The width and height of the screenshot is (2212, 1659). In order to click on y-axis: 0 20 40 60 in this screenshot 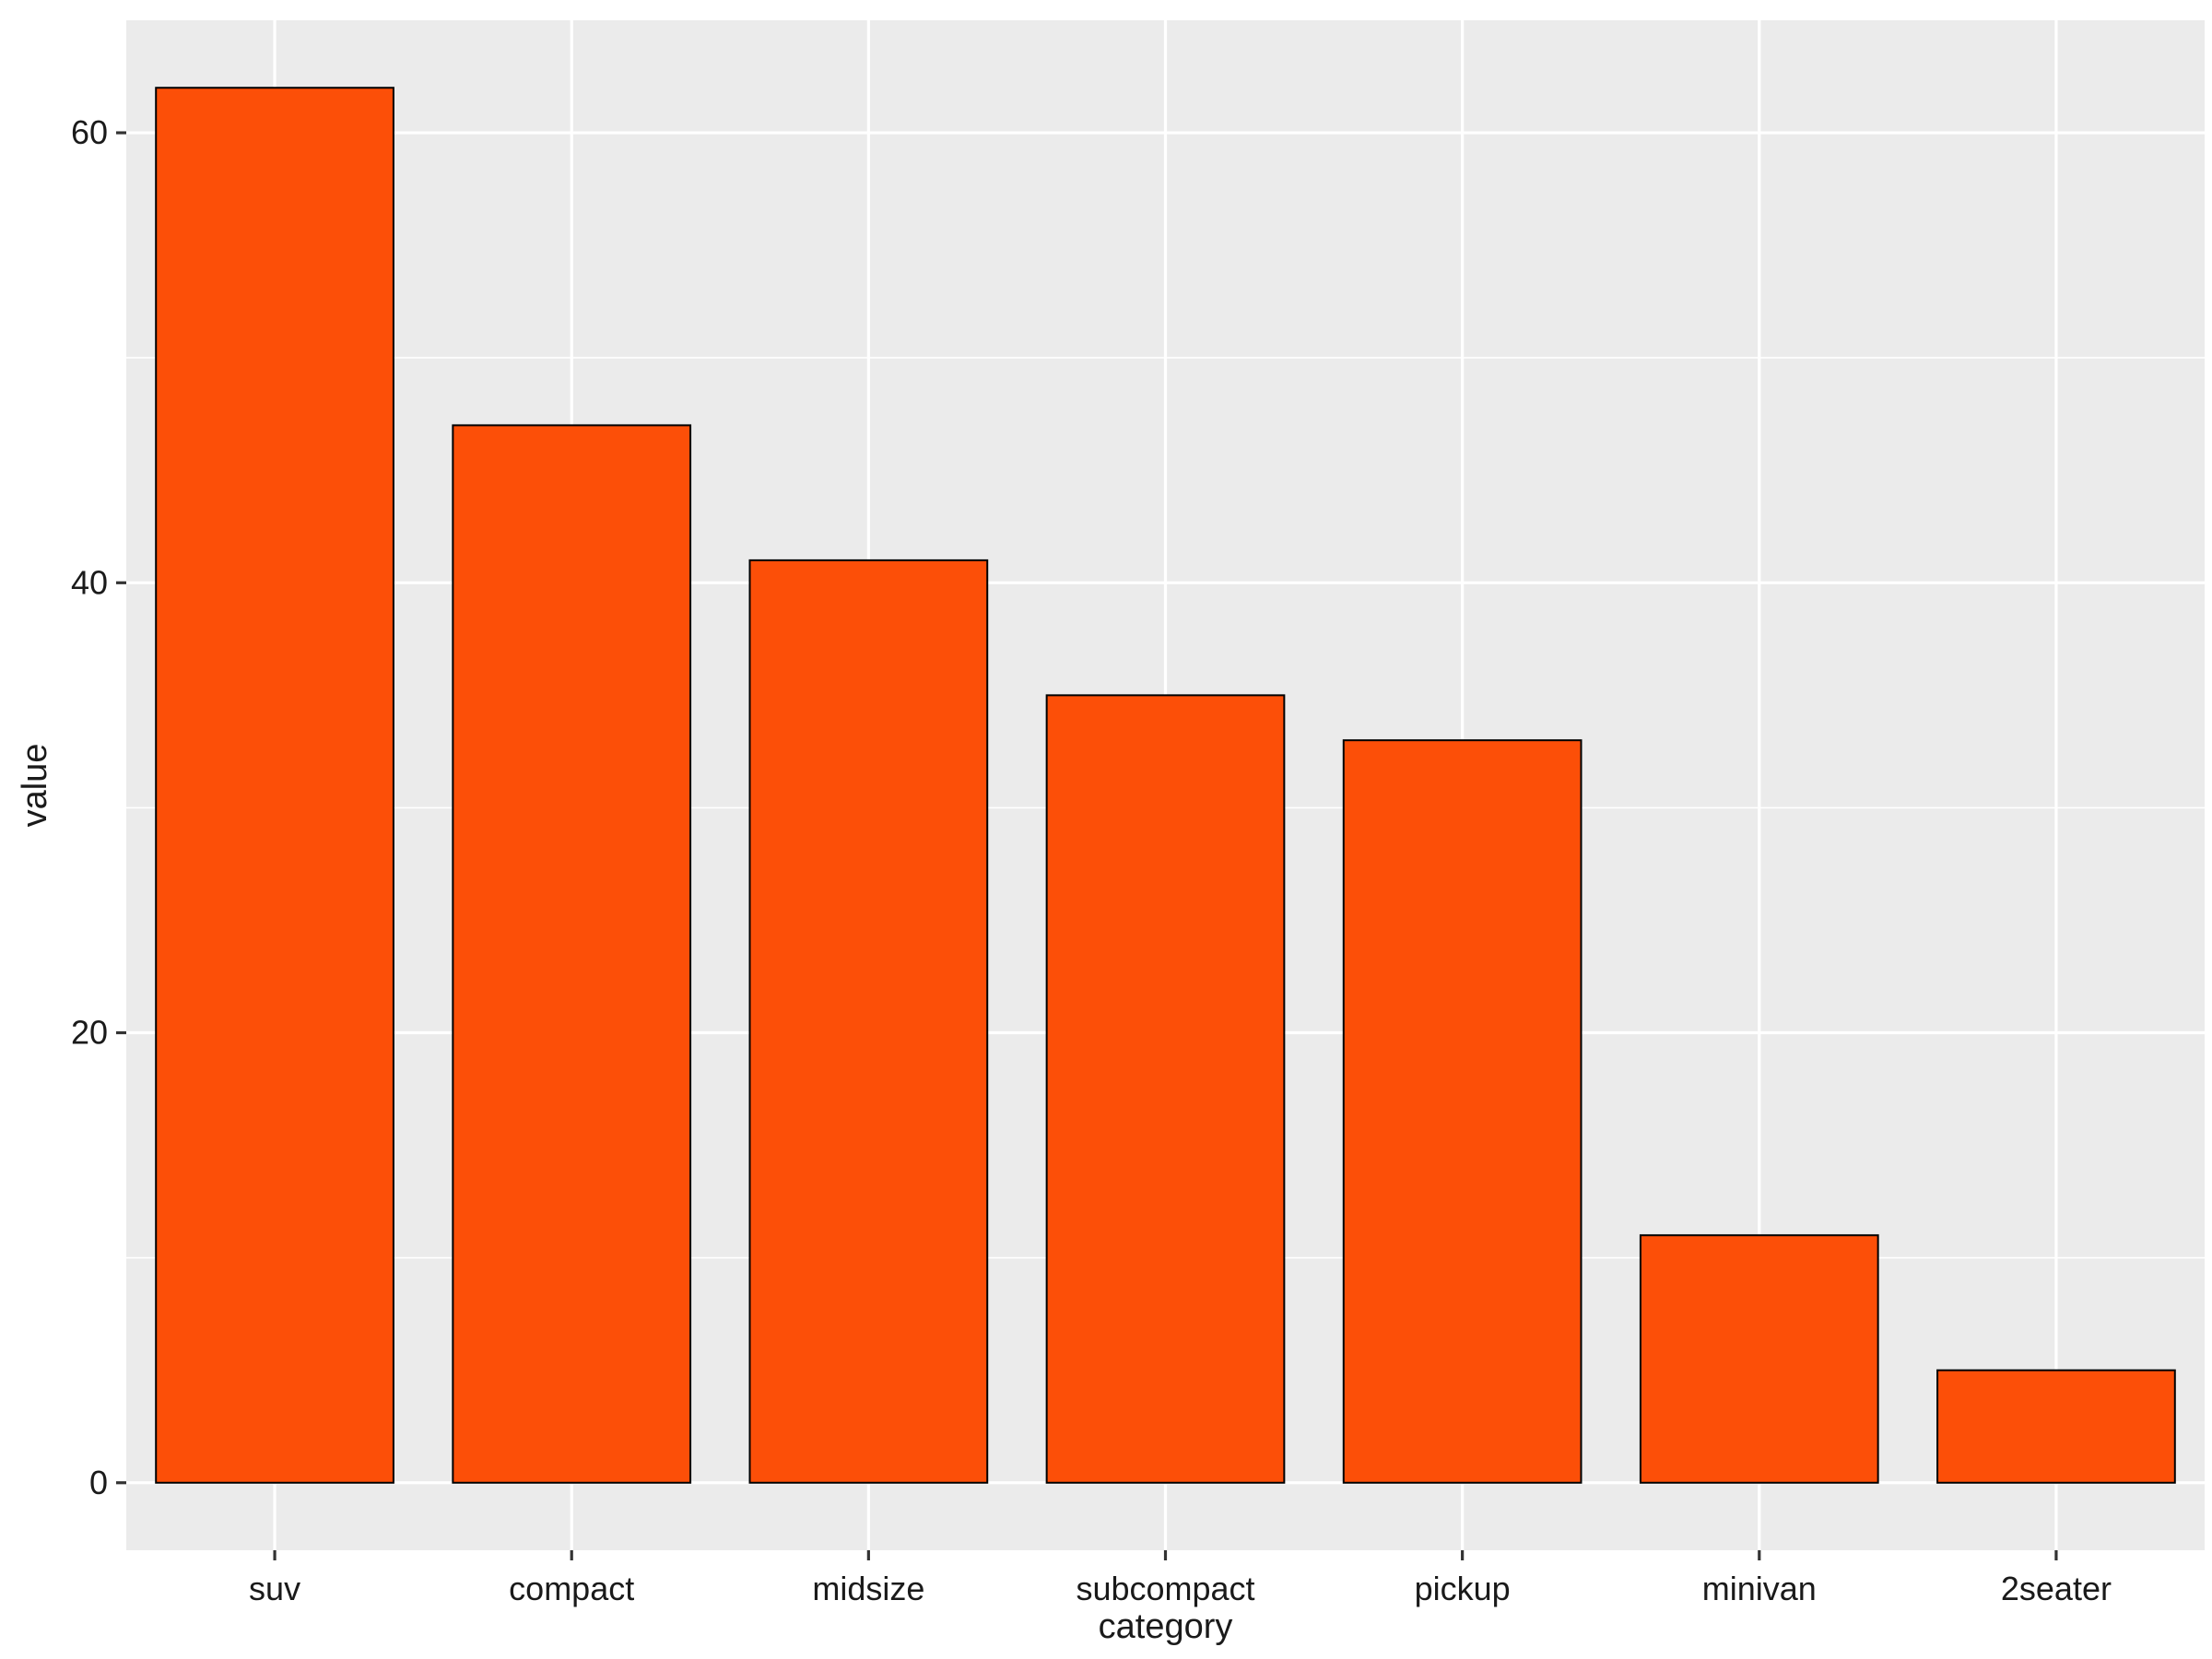, I will do `click(98, 807)`.